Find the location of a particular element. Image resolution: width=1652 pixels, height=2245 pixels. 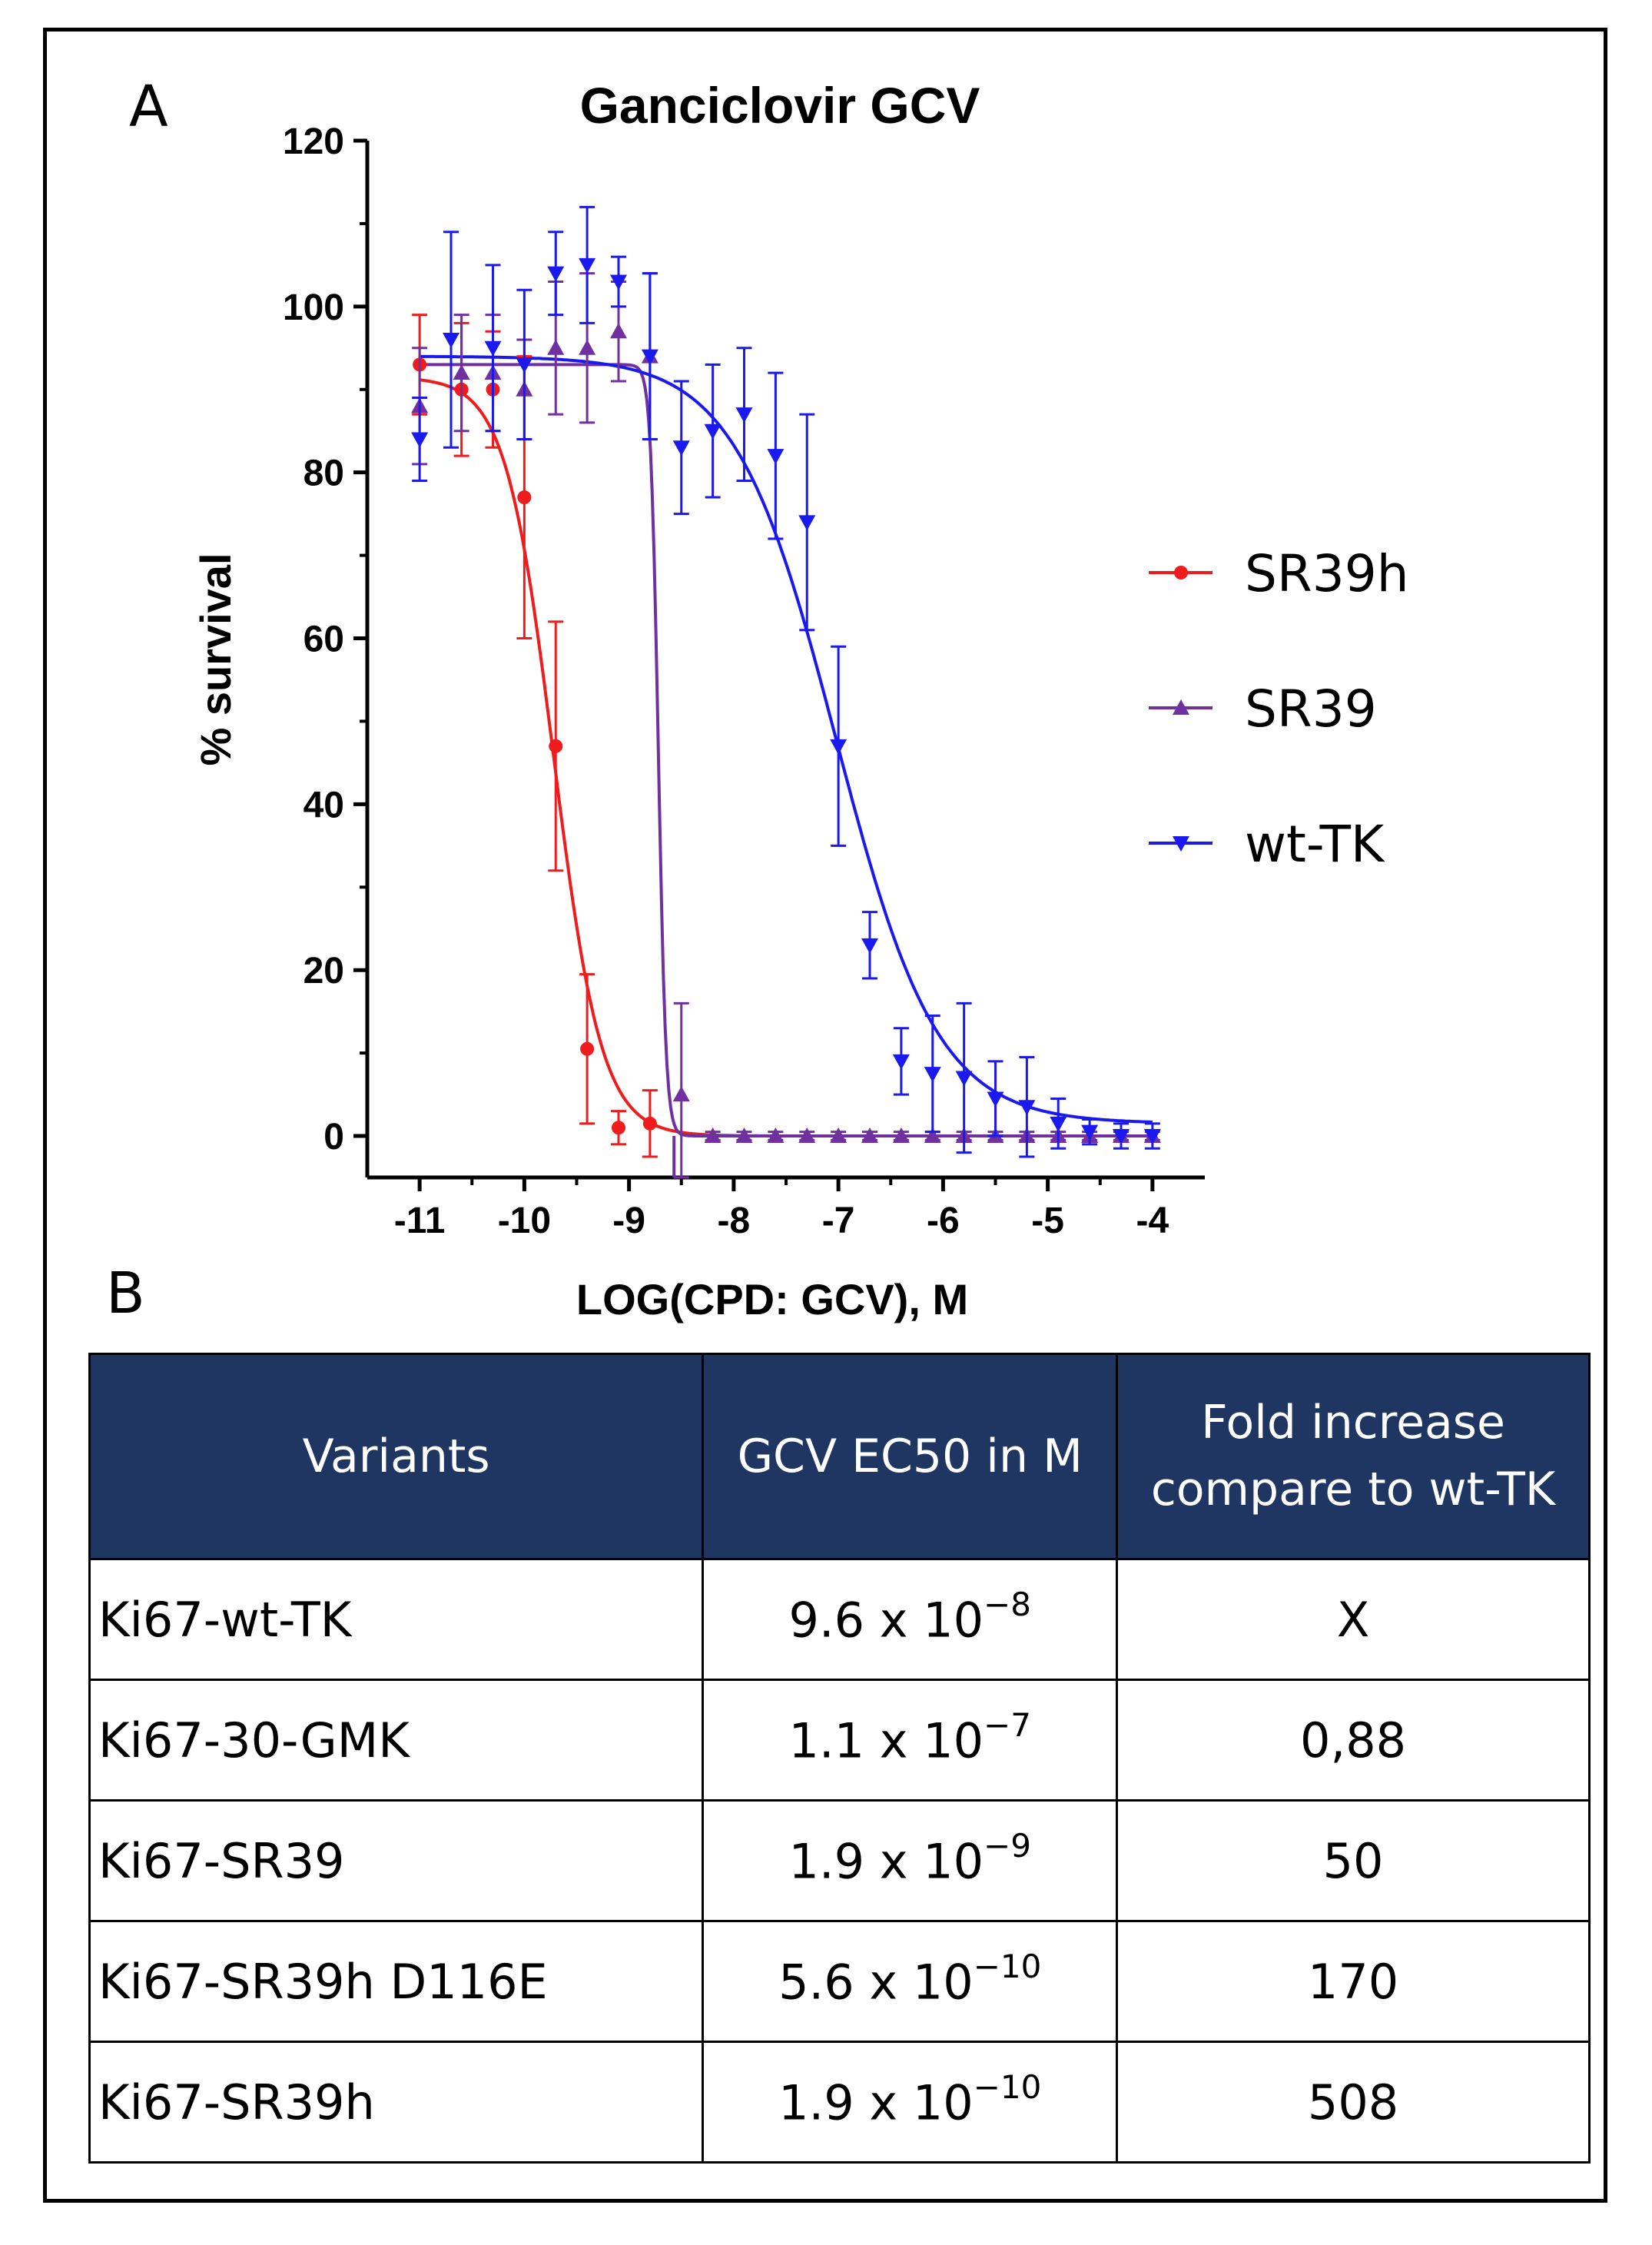

variant-cell: Ki67-30-GMK is located at coordinates (396, 1740).